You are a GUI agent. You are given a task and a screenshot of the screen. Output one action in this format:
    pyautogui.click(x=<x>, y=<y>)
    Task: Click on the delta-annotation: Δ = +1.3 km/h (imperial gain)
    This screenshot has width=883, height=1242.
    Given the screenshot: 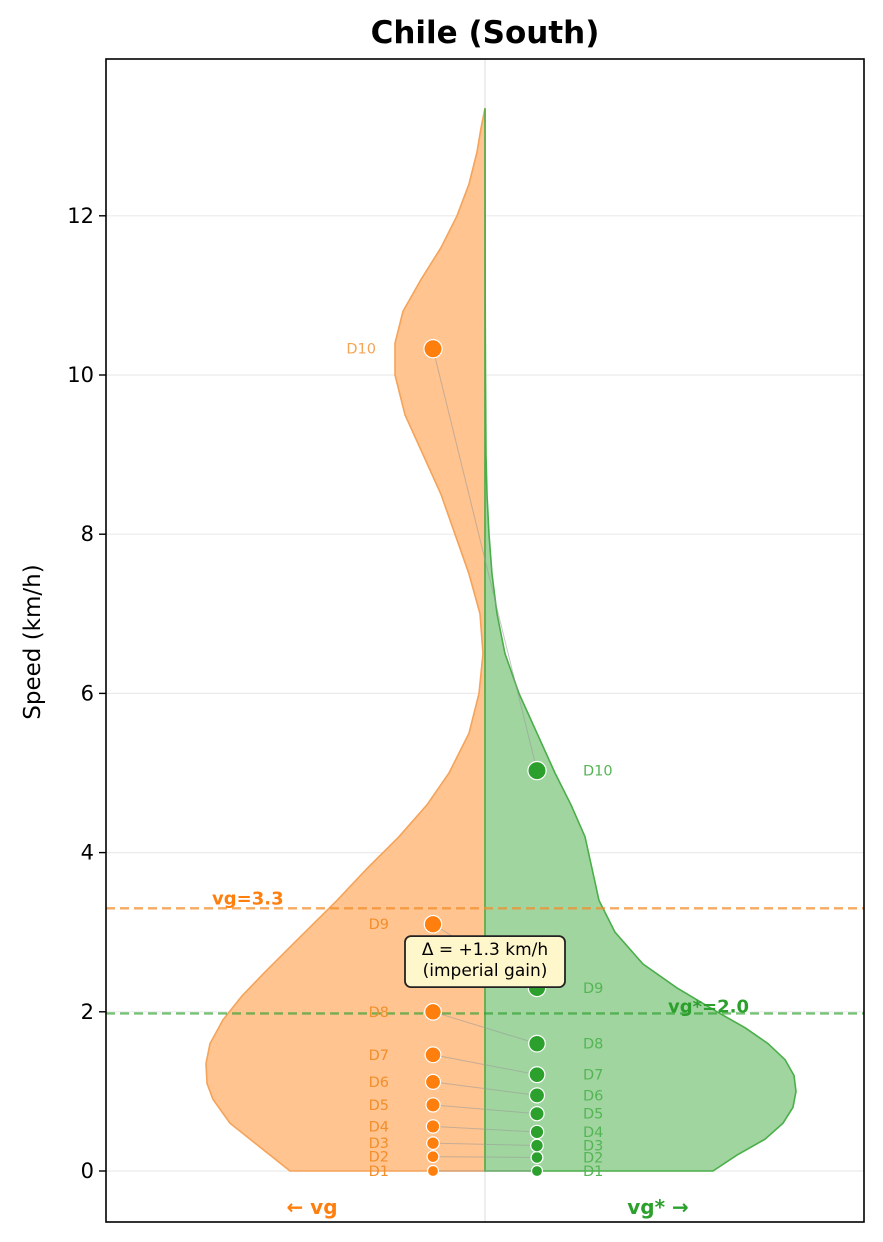 What is the action you would take?
    pyautogui.click(x=485, y=961)
    